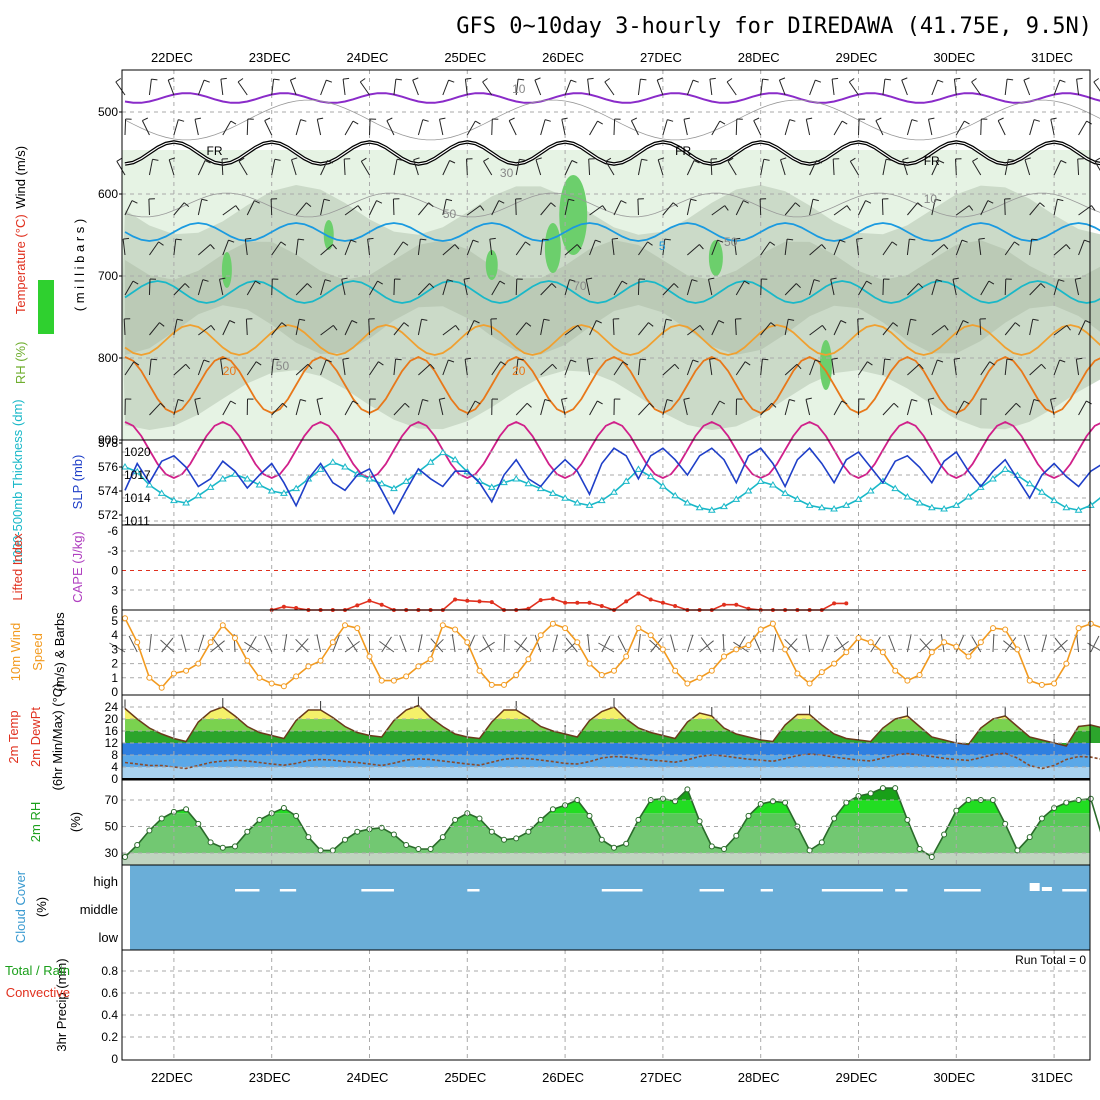 The height and width of the screenshot is (1100, 1100). I want to click on isotherm-orange, so click(612, 385).